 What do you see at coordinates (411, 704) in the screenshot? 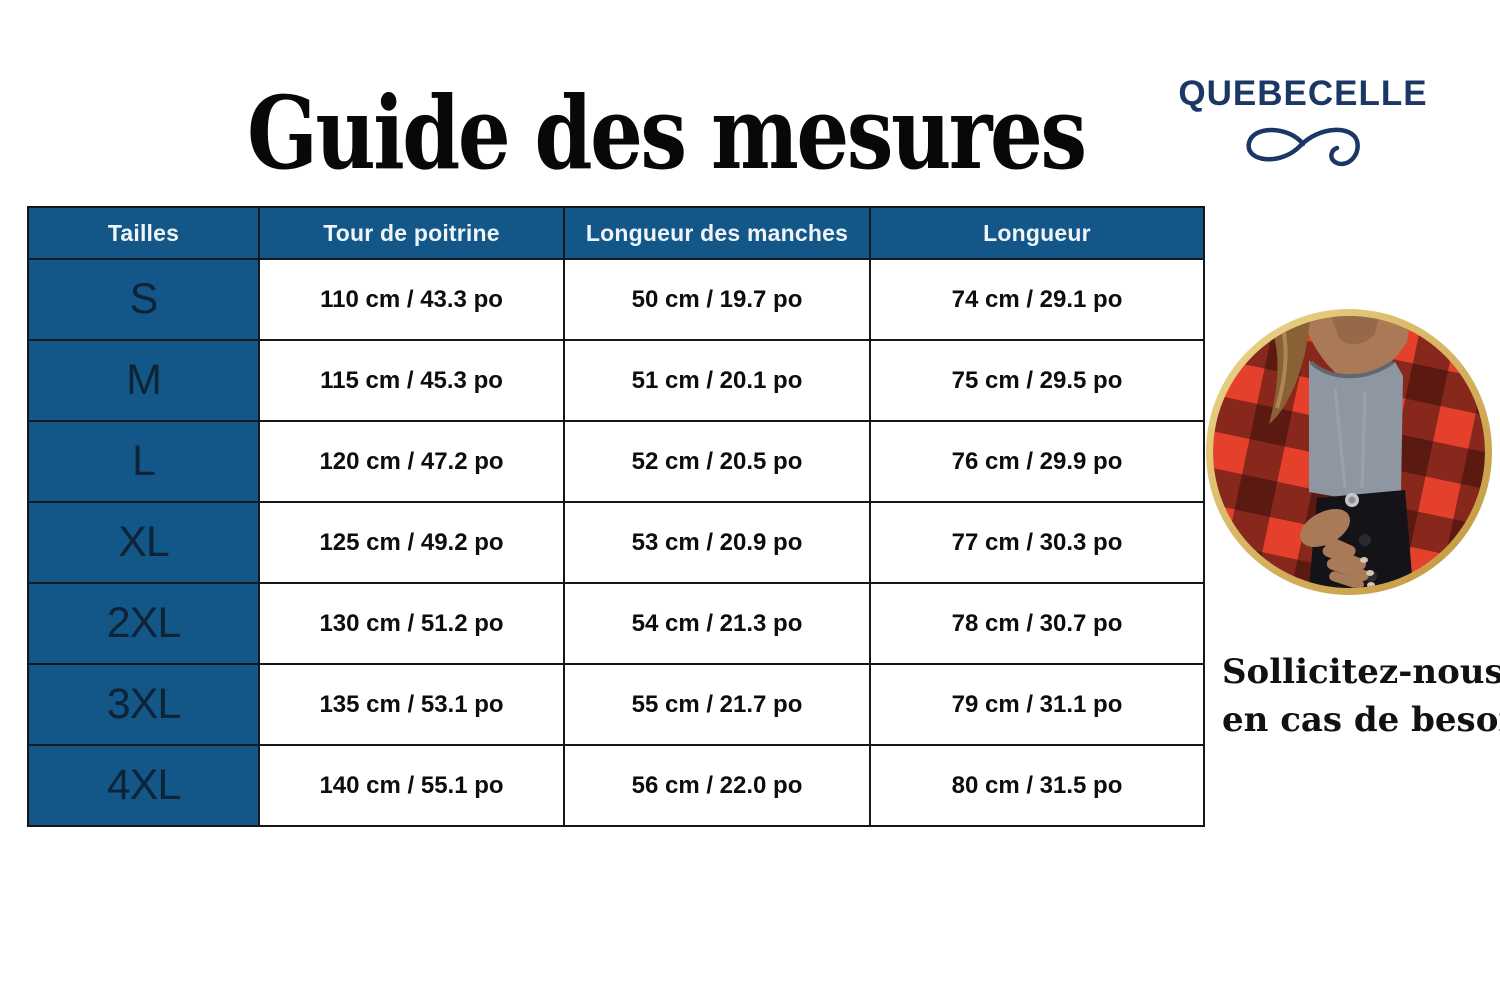
I see `chest-cell: 135 cm / 53.1 po` at bounding box center [411, 704].